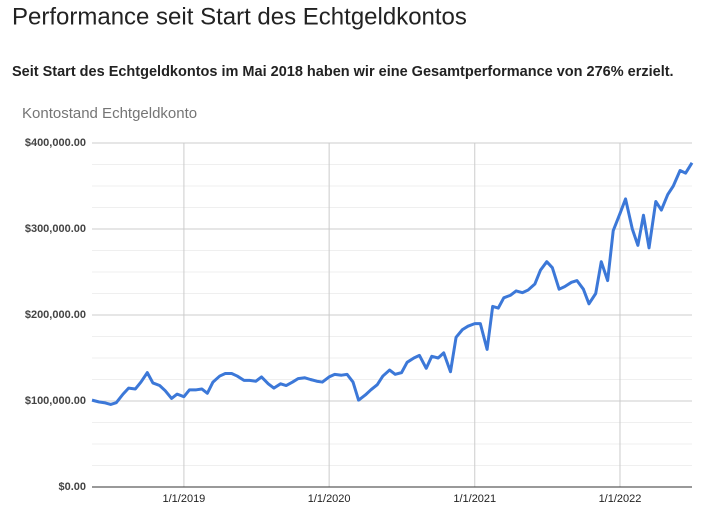  Describe the element at coordinates (55, 401) in the screenshot. I see `y-tick-label: $100,000.00` at that location.